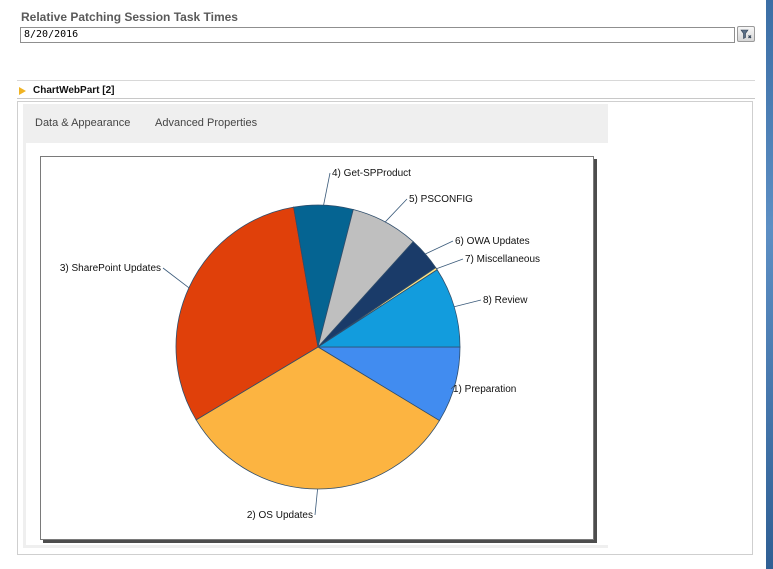  What do you see at coordinates (22, 91) in the screenshot?
I see `expand-arrow-icon` at bounding box center [22, 91].